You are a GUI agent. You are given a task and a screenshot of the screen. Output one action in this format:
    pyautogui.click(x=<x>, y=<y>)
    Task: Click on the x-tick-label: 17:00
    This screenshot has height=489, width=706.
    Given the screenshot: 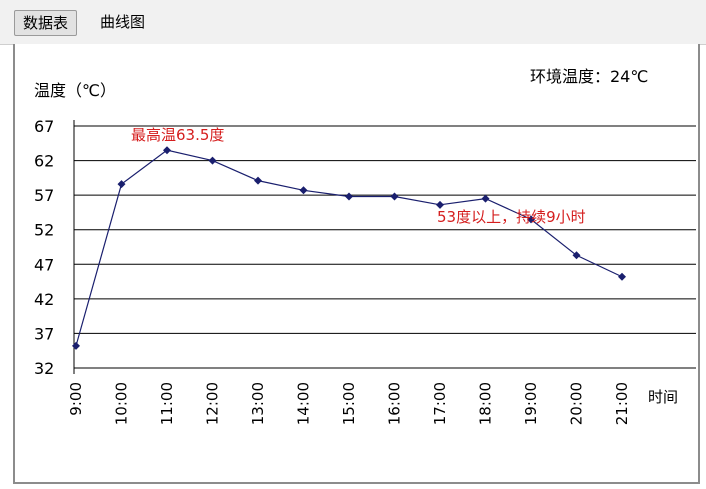 What is the action you would take?
    pyautogui.click(x=440, y=403)
    